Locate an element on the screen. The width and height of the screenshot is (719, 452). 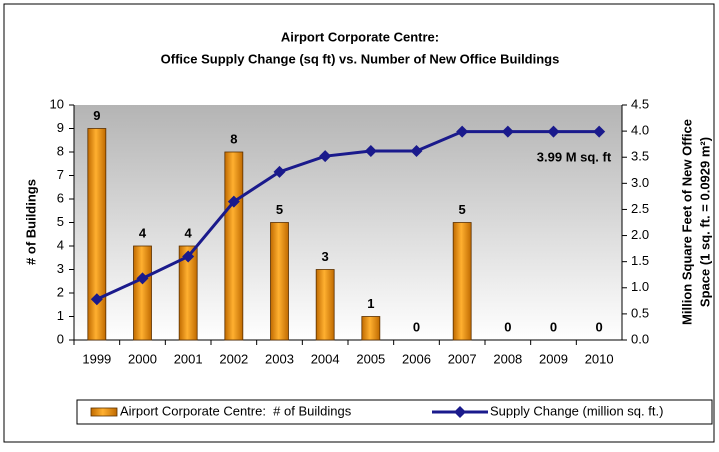
legend-label: Supply Change (million sq. ft.) is located at coordinates (576, 410).